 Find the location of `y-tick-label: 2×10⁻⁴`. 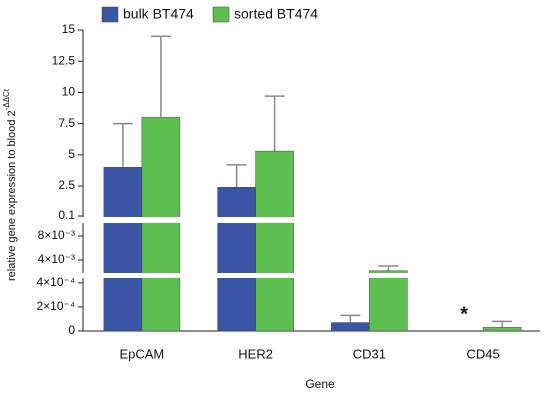

y-tick-label: 2×10⁻⁴ is located at coordinates (55, 306).